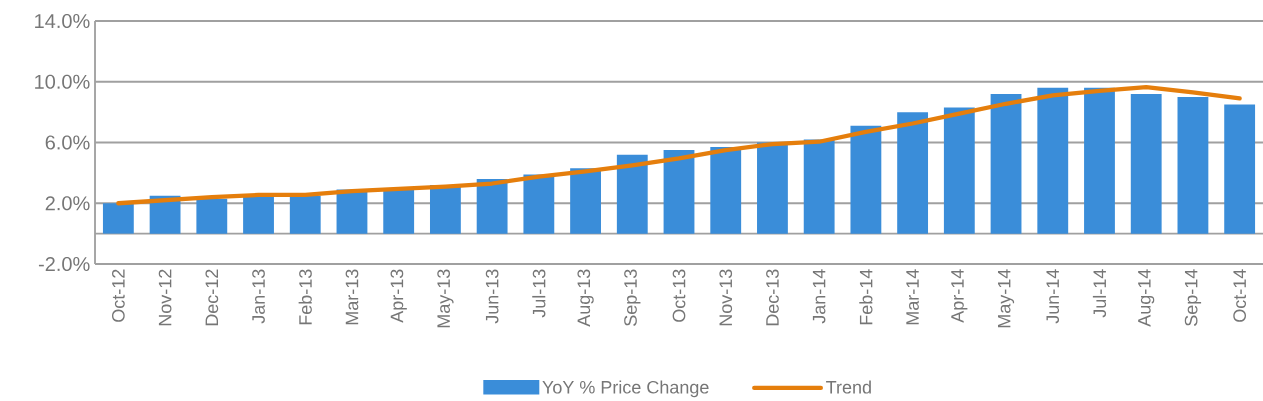  I want to click on x-tick-label: Jun-13, so click(492, 296).